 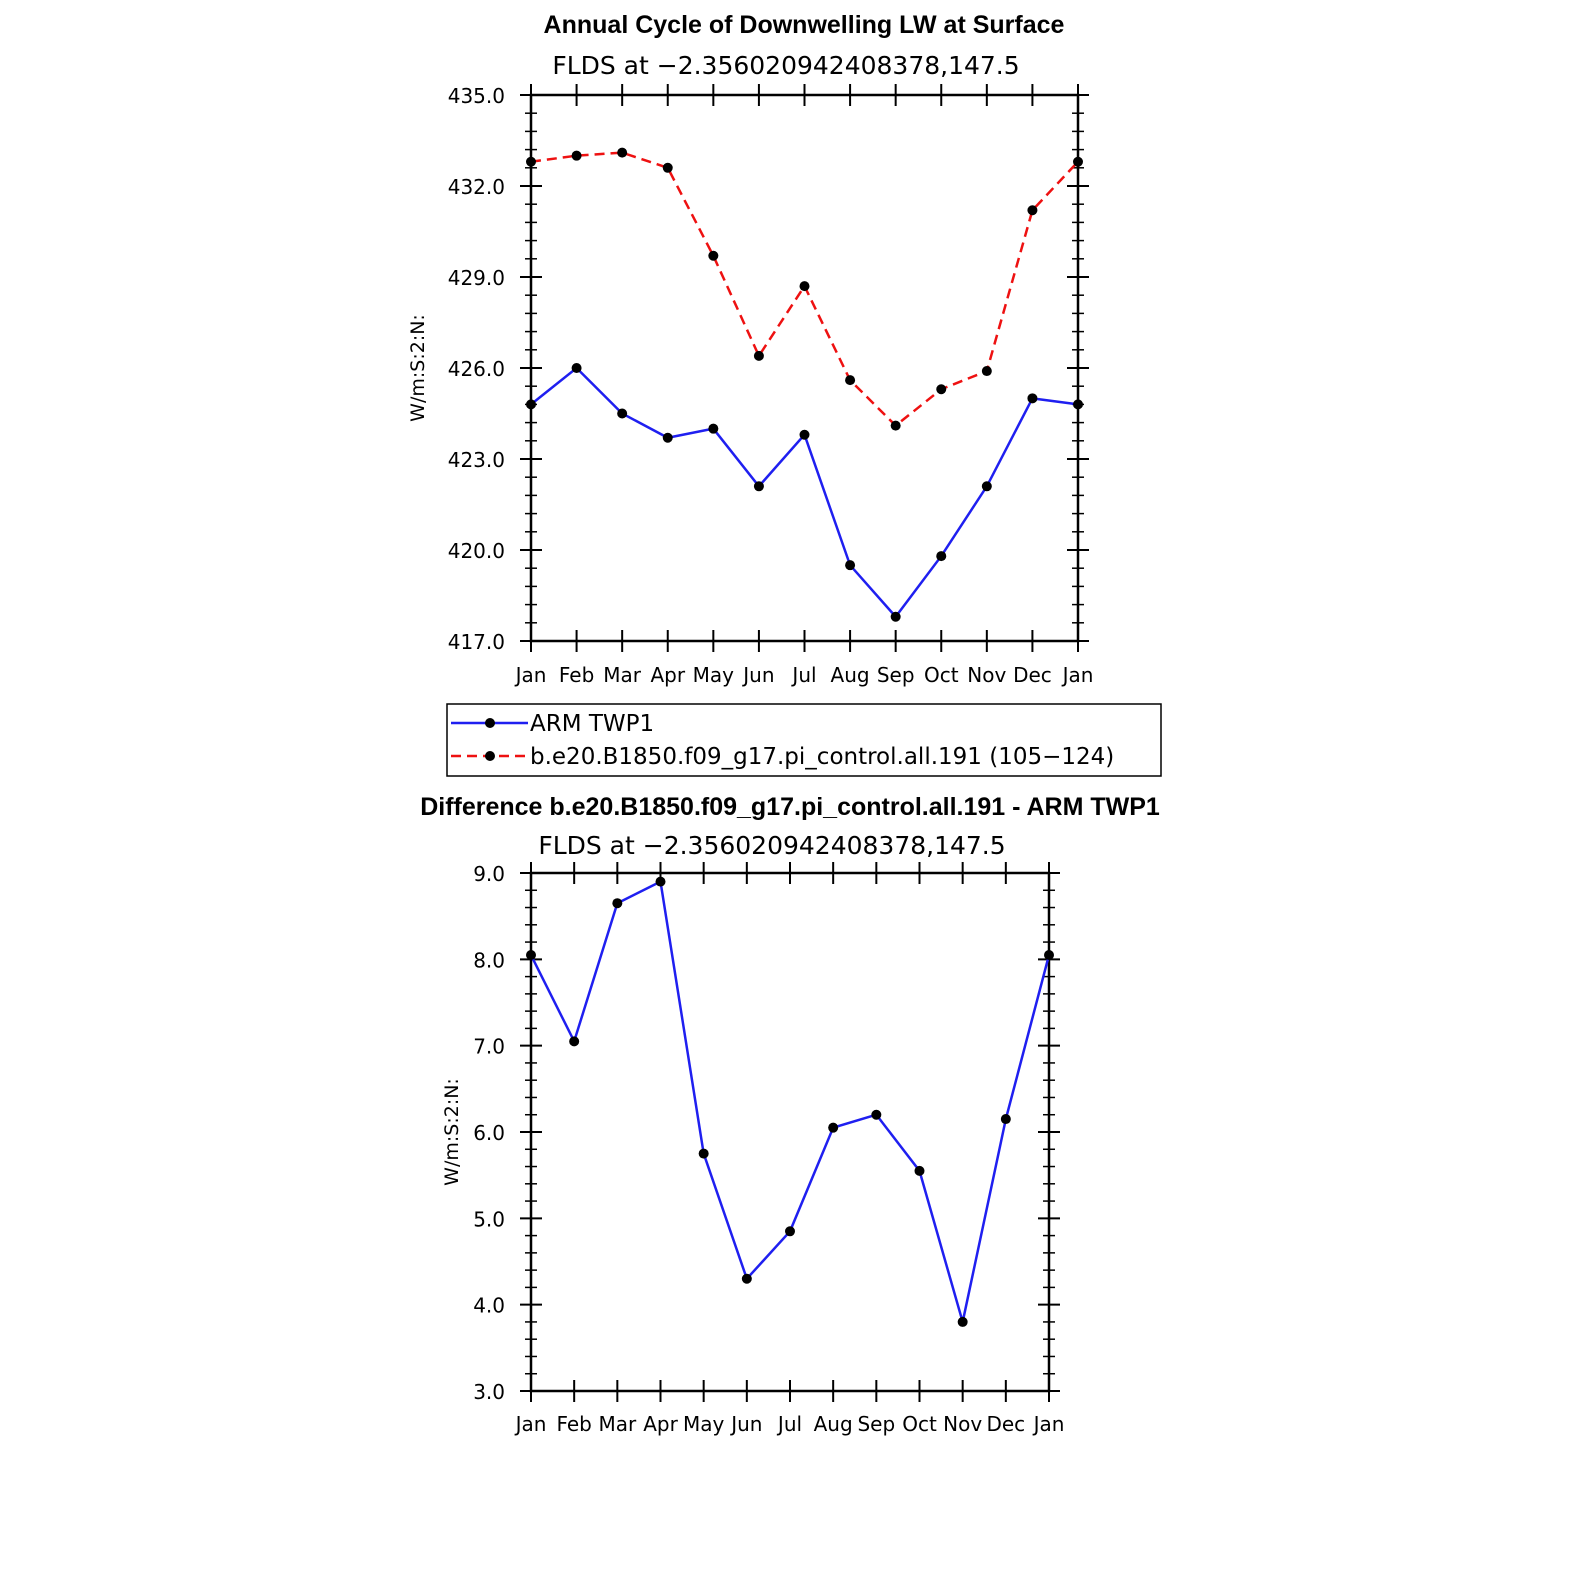 What do you see at coordinates (489, 1392) in the screenshot?
I see `y-tick-label: 3.0` at bounding box center [489, 1392].